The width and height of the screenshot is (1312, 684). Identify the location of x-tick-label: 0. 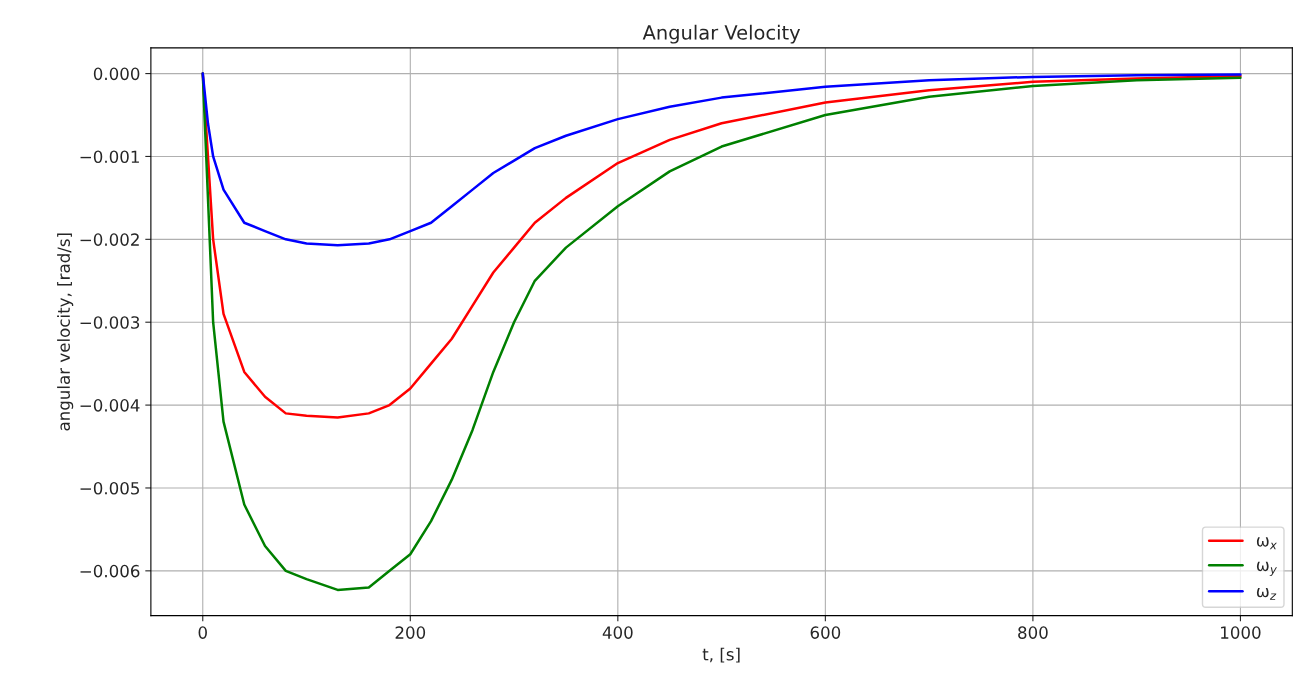
(202, 632).